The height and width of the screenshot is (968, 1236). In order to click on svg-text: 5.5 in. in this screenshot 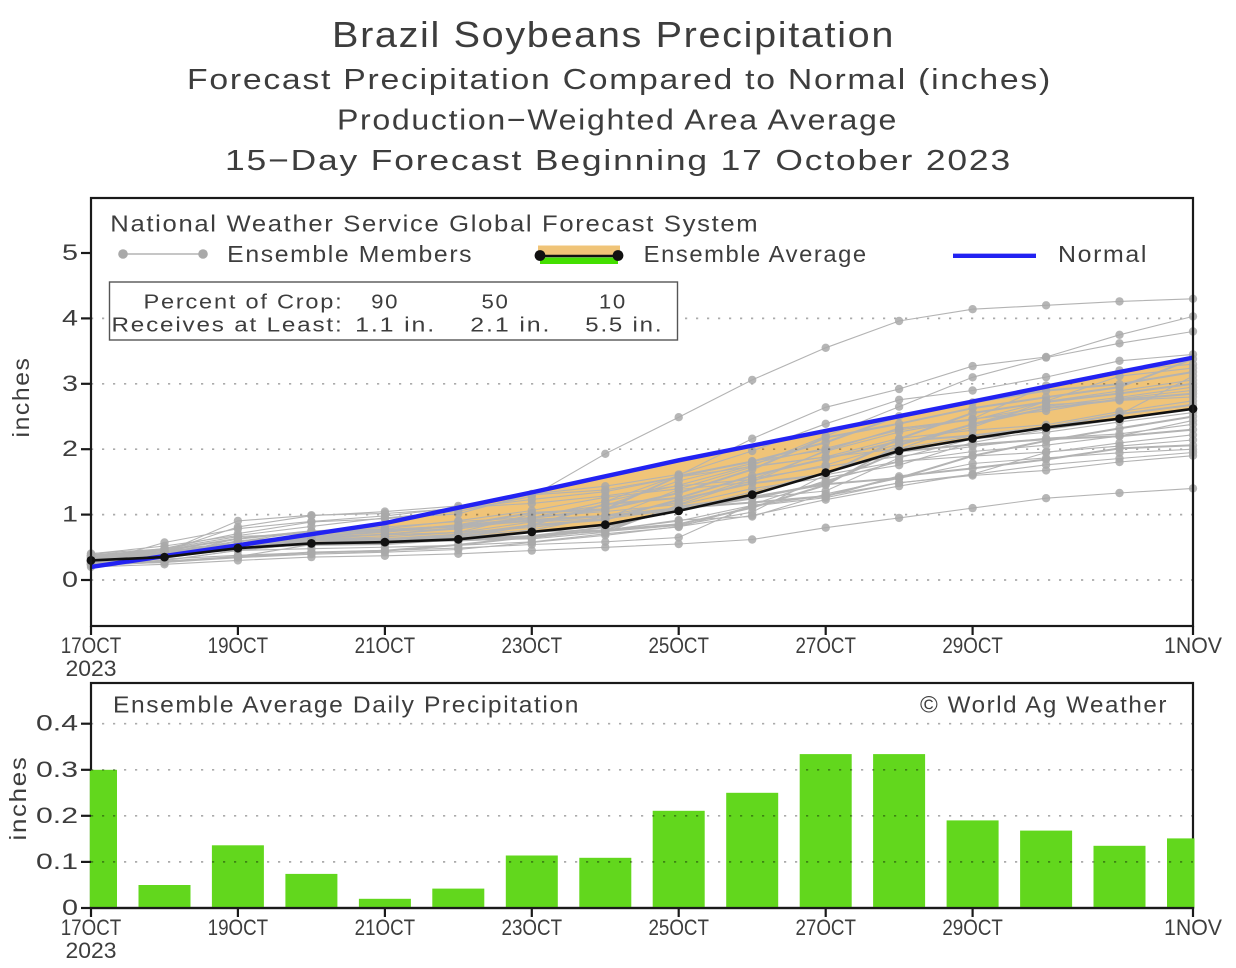, I will do `click(624, 326)`.